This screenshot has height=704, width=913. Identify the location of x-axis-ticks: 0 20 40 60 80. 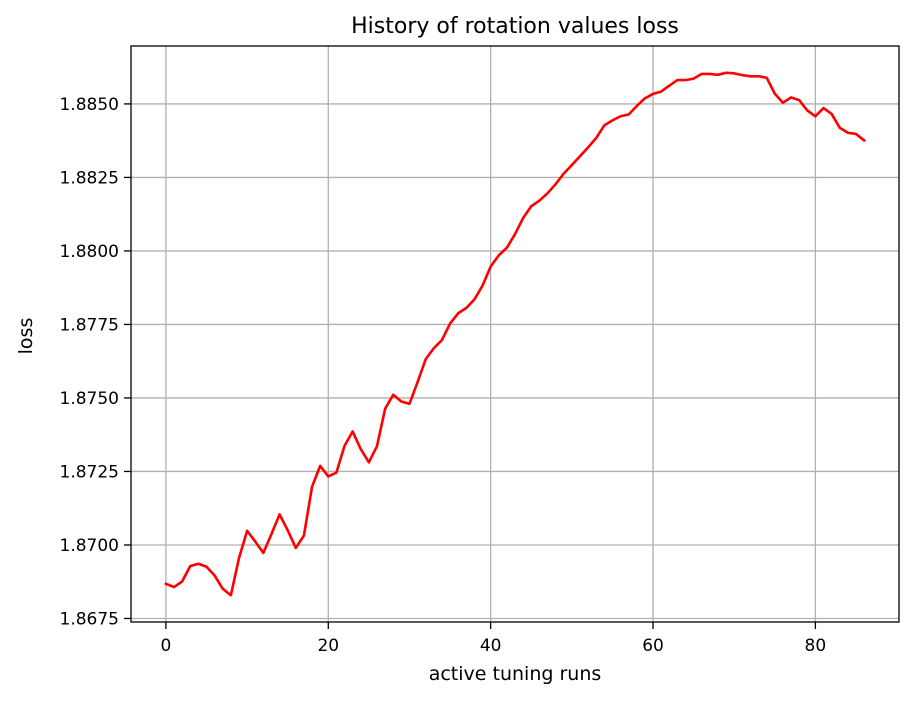
(493, 639).